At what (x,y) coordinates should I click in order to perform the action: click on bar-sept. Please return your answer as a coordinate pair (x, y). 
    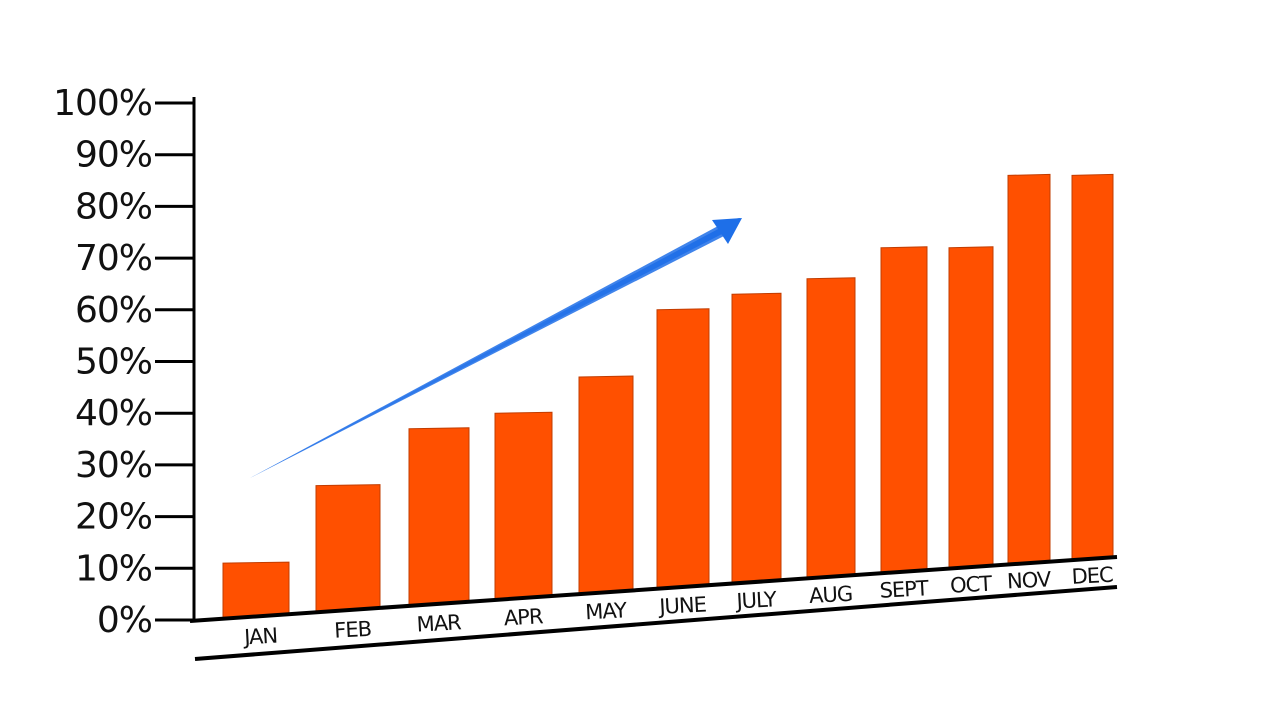
    Looking at the image, I should click on (904, 410).